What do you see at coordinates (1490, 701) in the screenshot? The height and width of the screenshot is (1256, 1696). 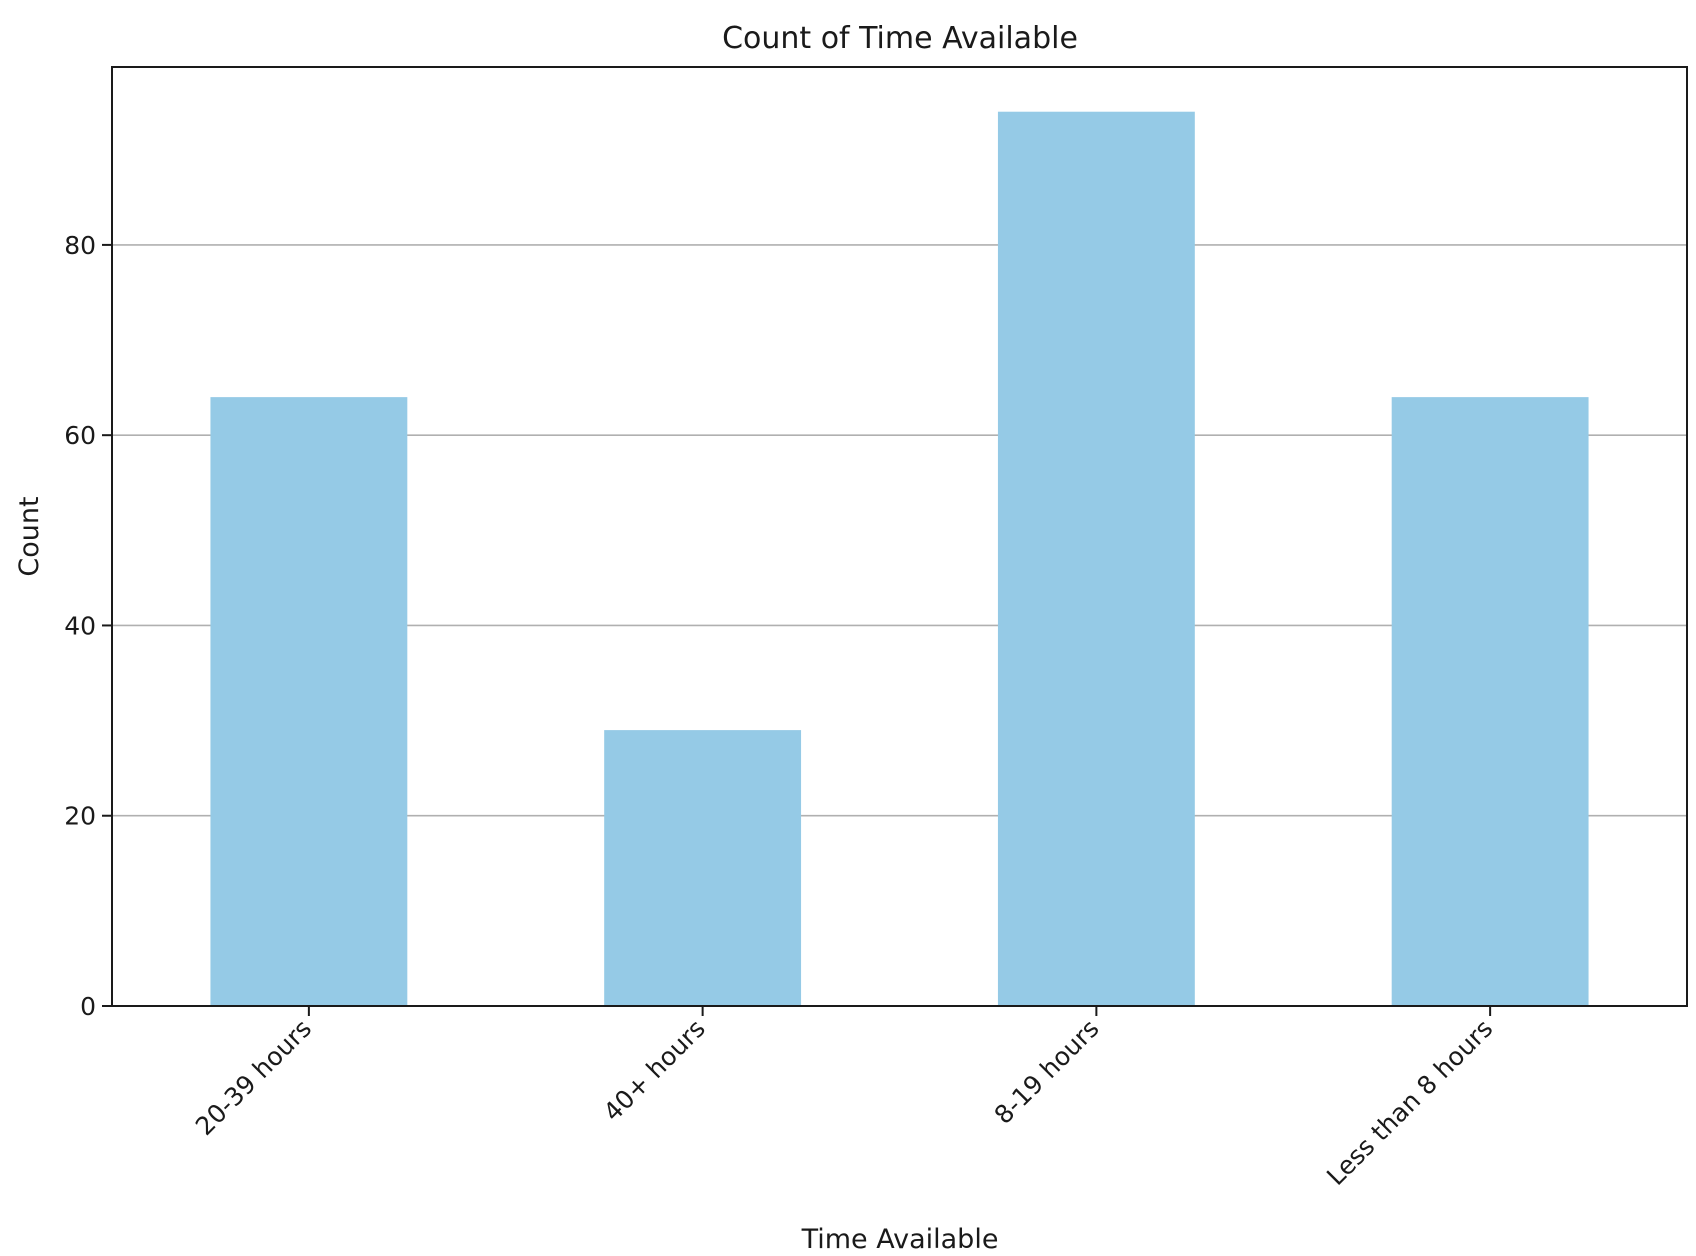 I see `bar-less-than-8-hours` at bounding box center [1490, 701].